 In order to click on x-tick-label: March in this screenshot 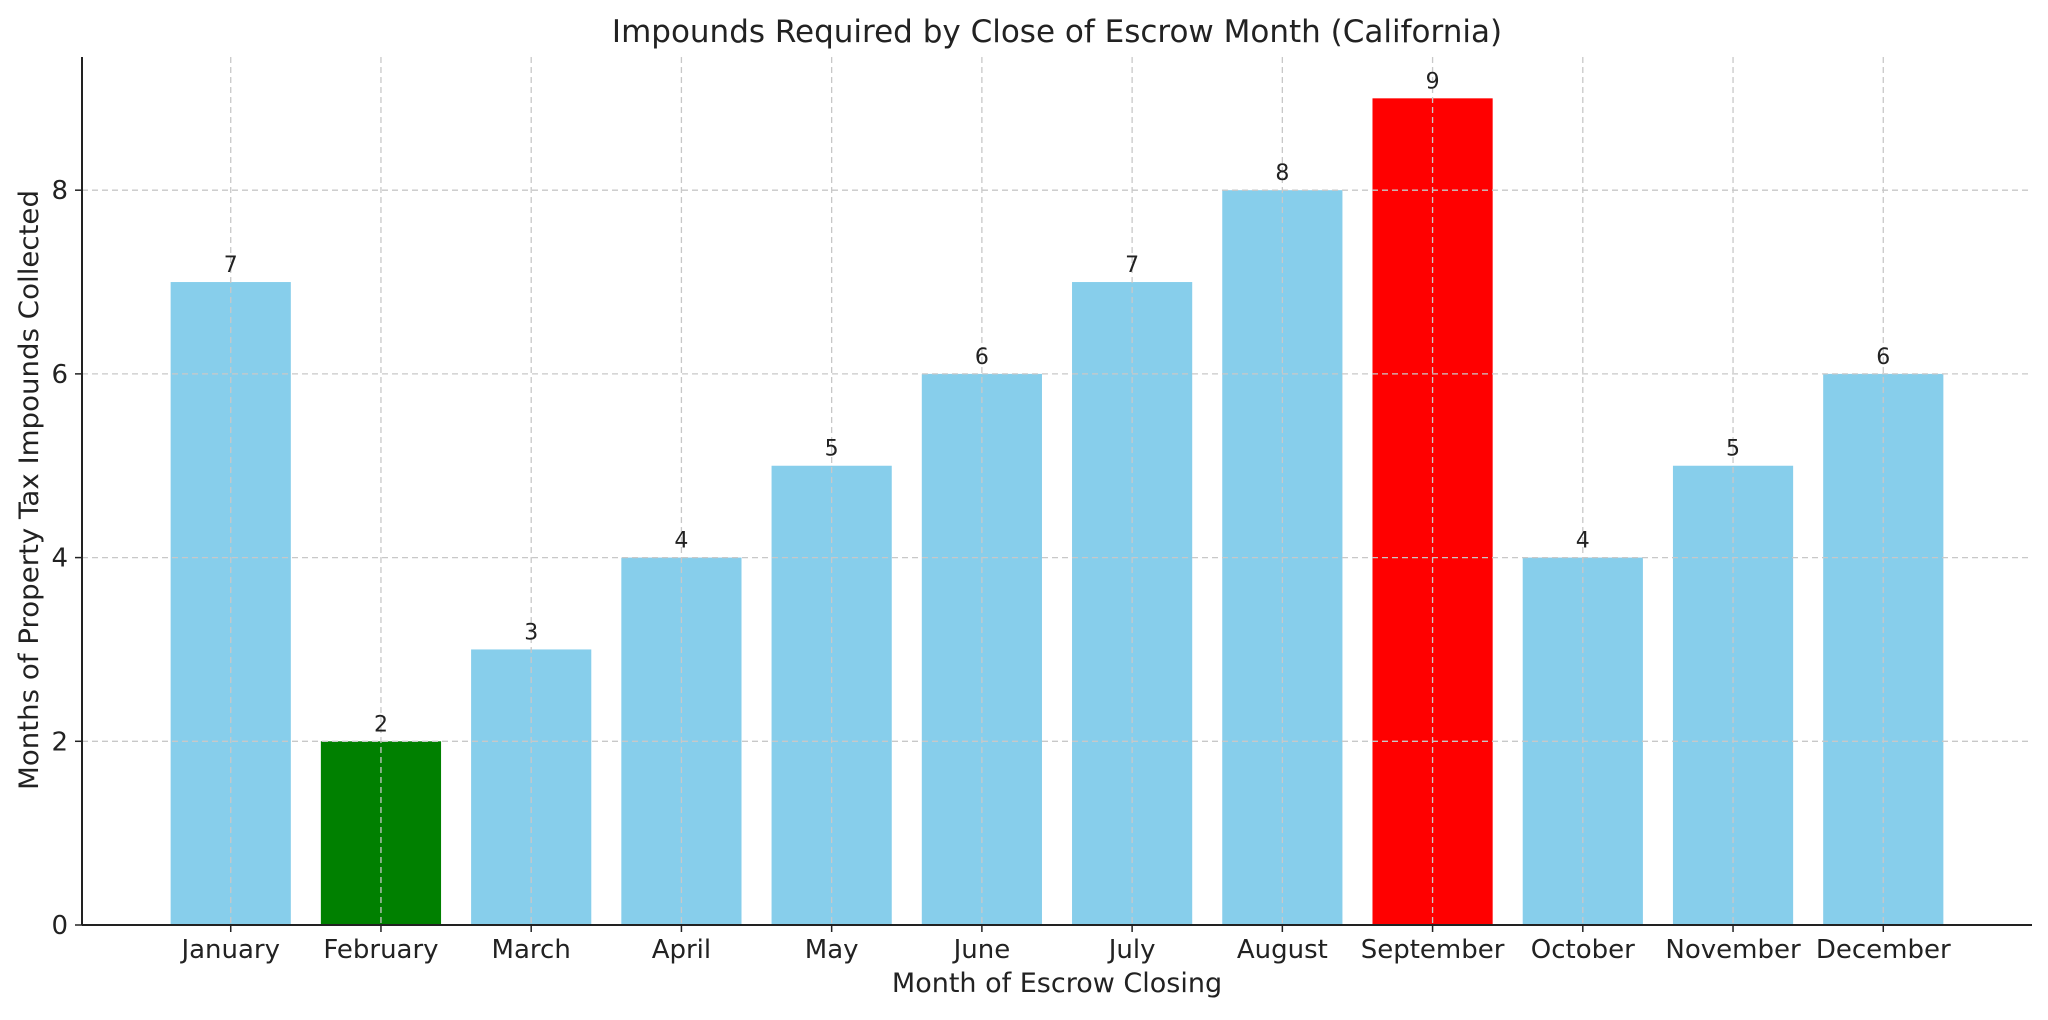, I will do `click(531, 950)`.